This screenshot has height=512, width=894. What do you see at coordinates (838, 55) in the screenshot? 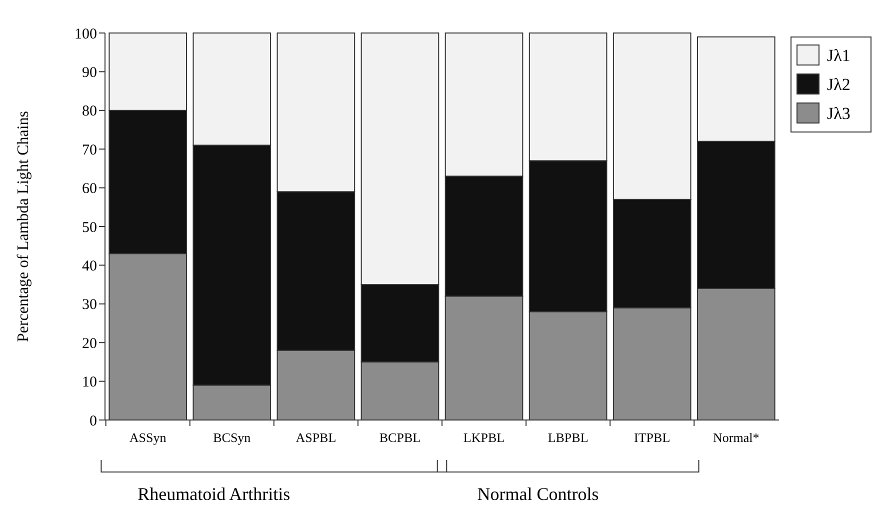
I see `legend-label: Jλ1` at bounding box center [838, 55].